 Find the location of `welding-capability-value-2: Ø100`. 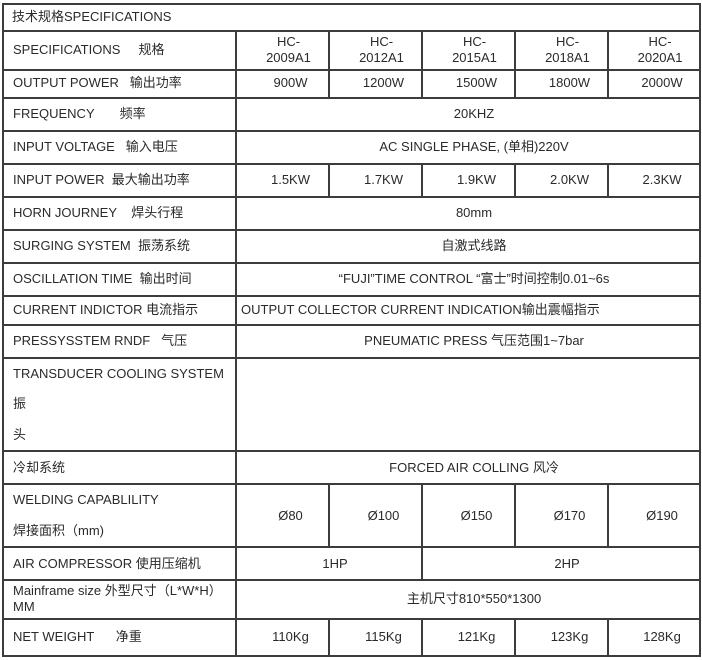

welding-capability-value-2: Ø100 is located at coordinates (375, 516).